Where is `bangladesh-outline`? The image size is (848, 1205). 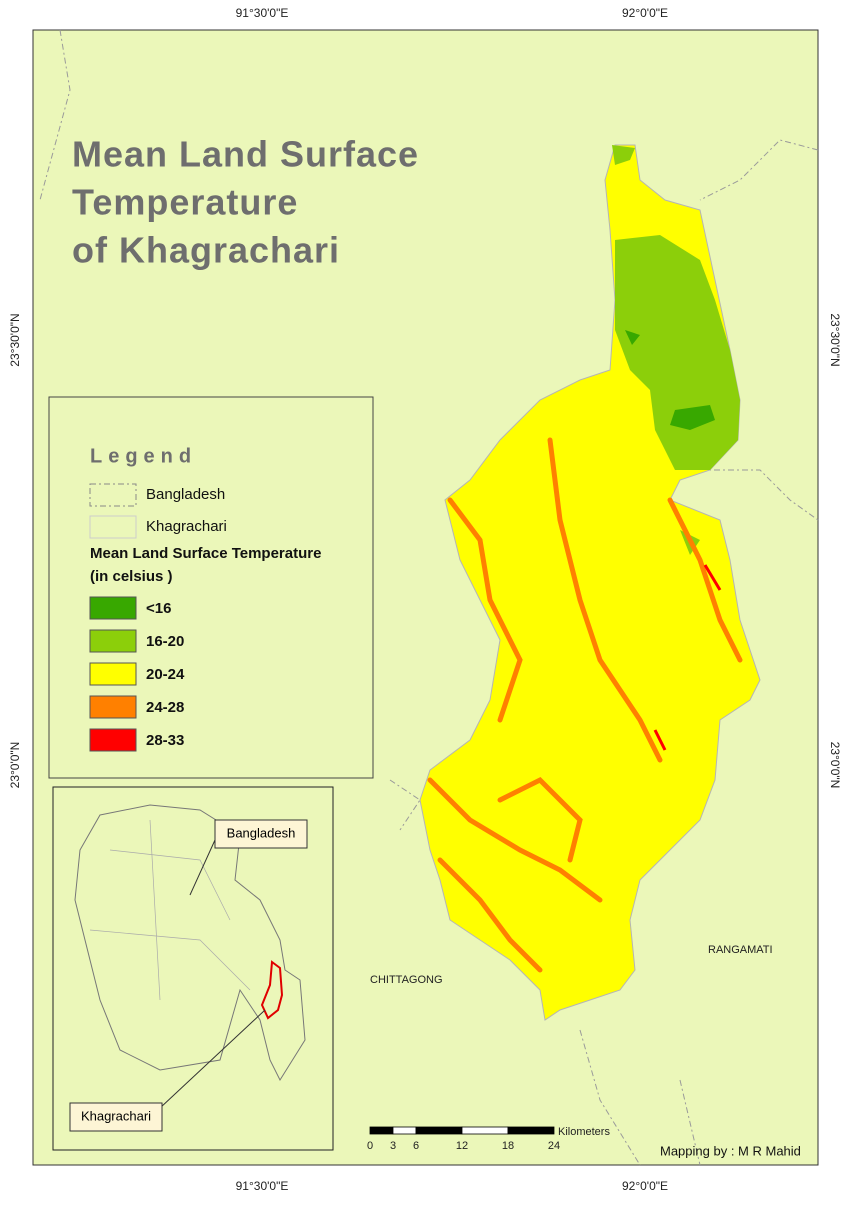
bangladesh-outline is located at coordinates (190, 943).